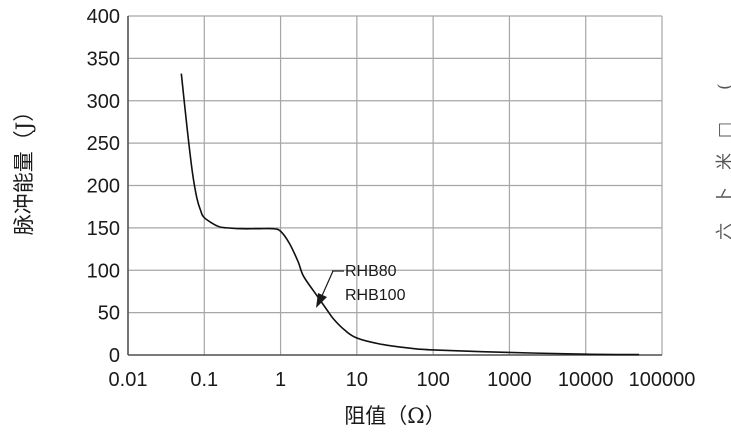 The width and height of the screenshot is (731, 436). I want to click on y-tick-label: 350, so click(103, 59).